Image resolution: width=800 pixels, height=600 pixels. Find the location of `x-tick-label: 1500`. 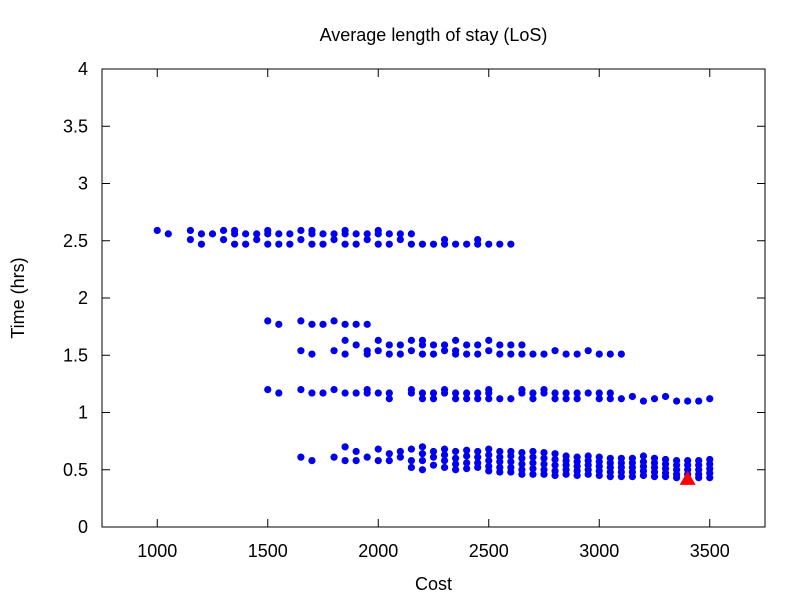

x-tick-label: 1500 is located at coordinates (268, 551).